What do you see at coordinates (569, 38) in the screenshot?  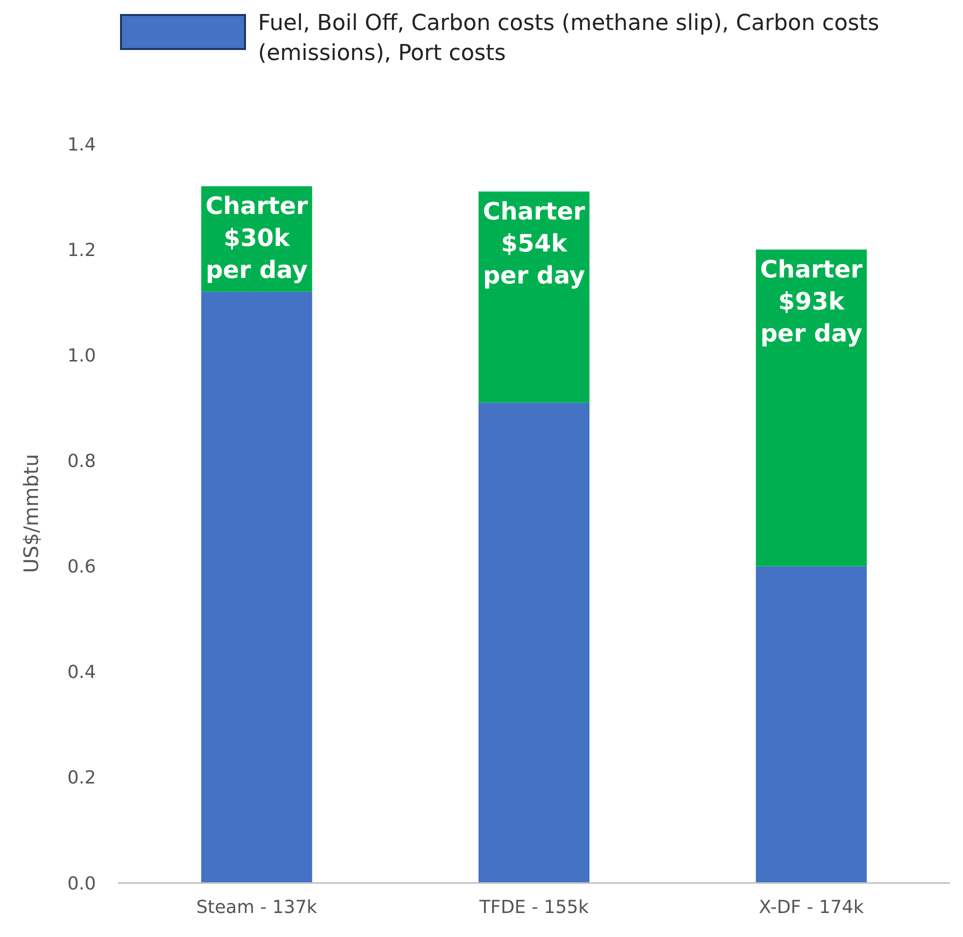 I see `text: Fuel, Boil Off, Carbon costs (methane slip), Carbon costs (emissions), Port costs` at bounding box center [569, 38].